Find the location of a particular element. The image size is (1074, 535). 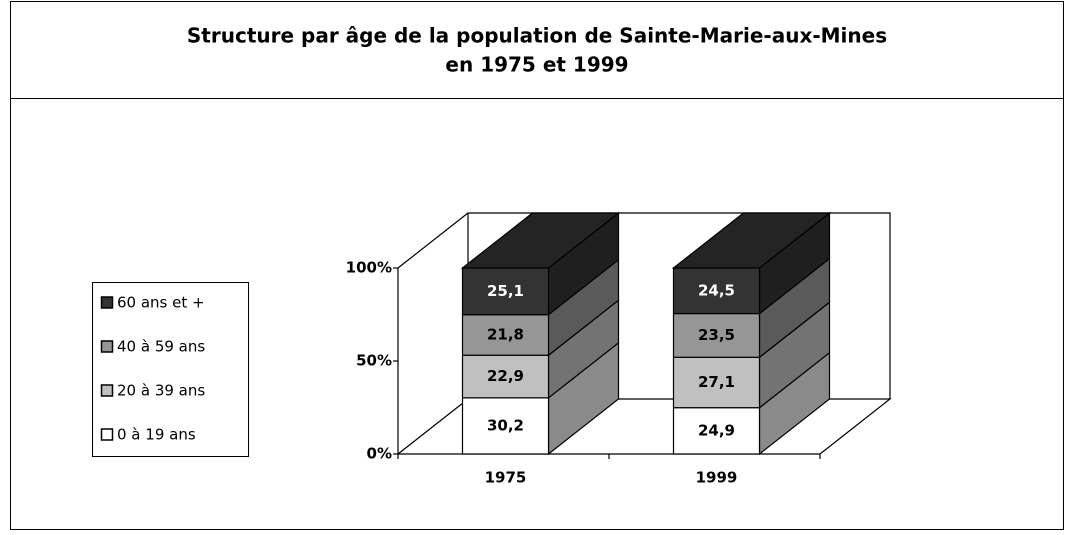

value-label: 25,1 is located at coordinates (505, 291).